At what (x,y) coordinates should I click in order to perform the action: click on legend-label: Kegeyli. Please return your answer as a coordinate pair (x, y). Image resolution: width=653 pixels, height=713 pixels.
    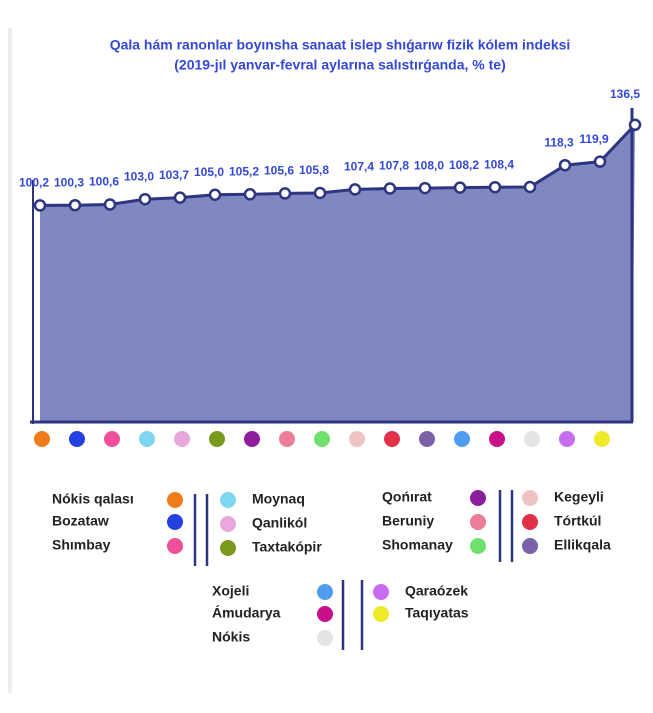
    Looking at the image, I should click on (579, 497).